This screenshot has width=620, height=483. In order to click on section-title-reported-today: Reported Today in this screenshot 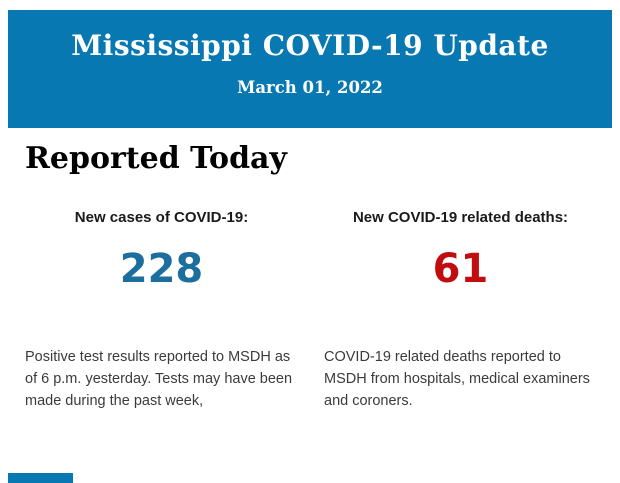, I will do `click(156, 158)`.